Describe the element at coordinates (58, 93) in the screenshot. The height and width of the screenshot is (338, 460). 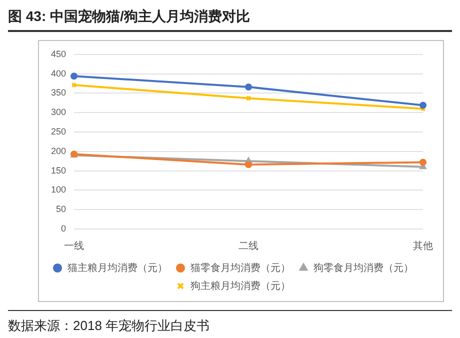
I see `y-tick-label: 350` at that location.